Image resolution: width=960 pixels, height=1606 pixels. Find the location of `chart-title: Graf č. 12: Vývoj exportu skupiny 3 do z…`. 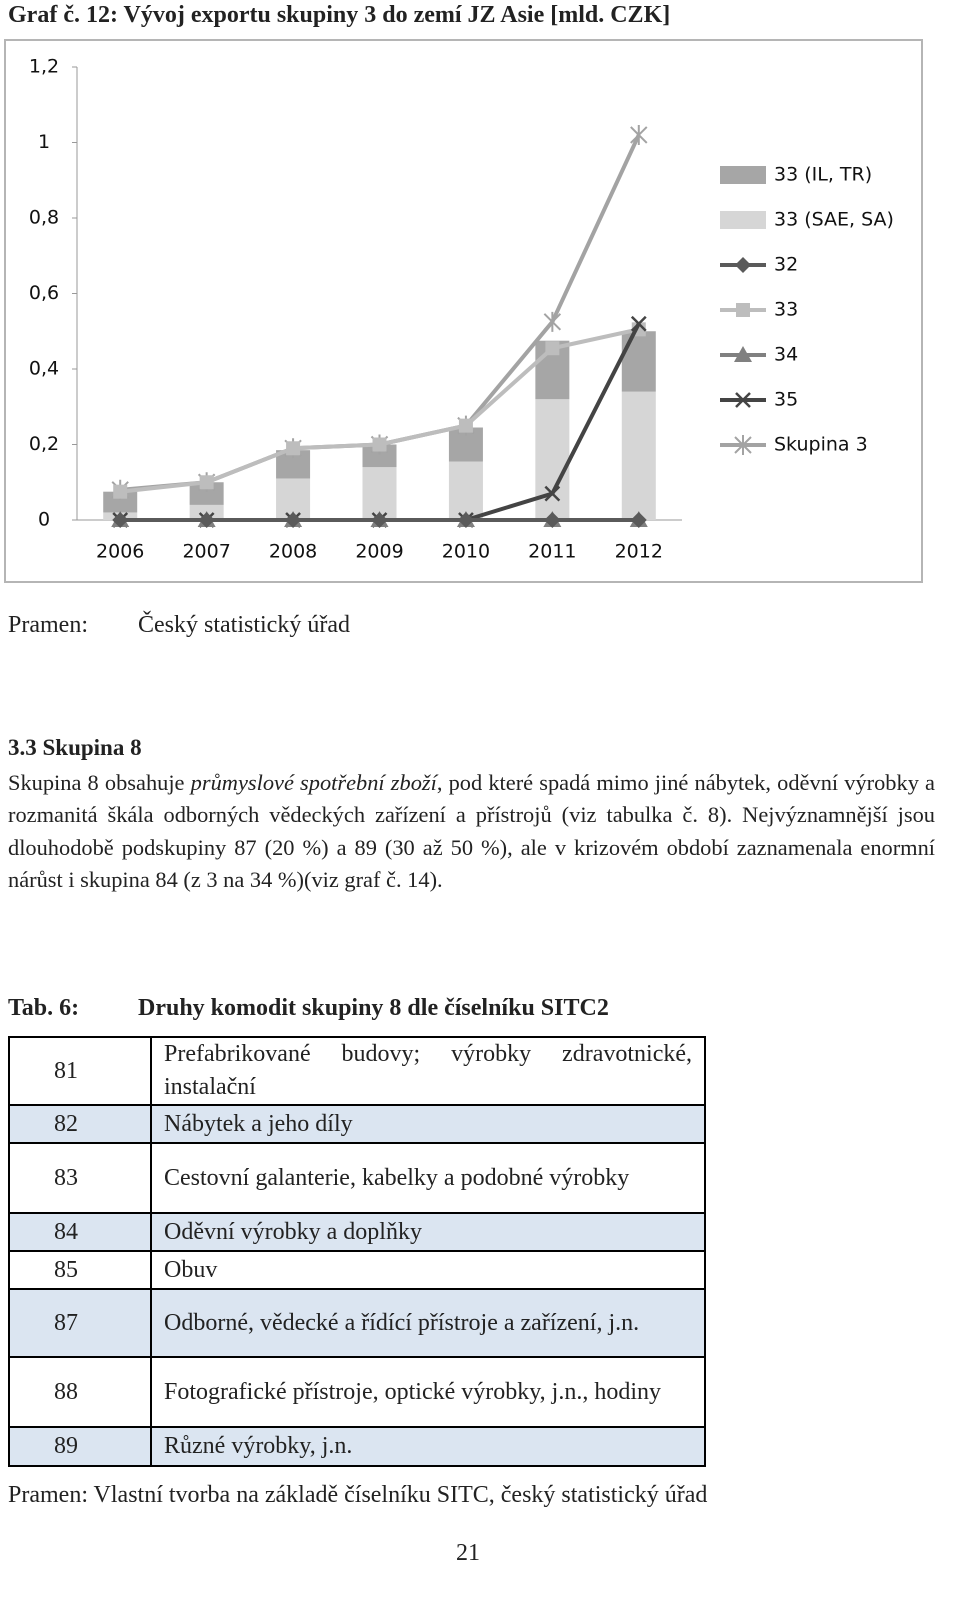

chart-title: Graf č. 12: Vývoj exportu skupiny 3 do z… is located at coordinates (339, 15).